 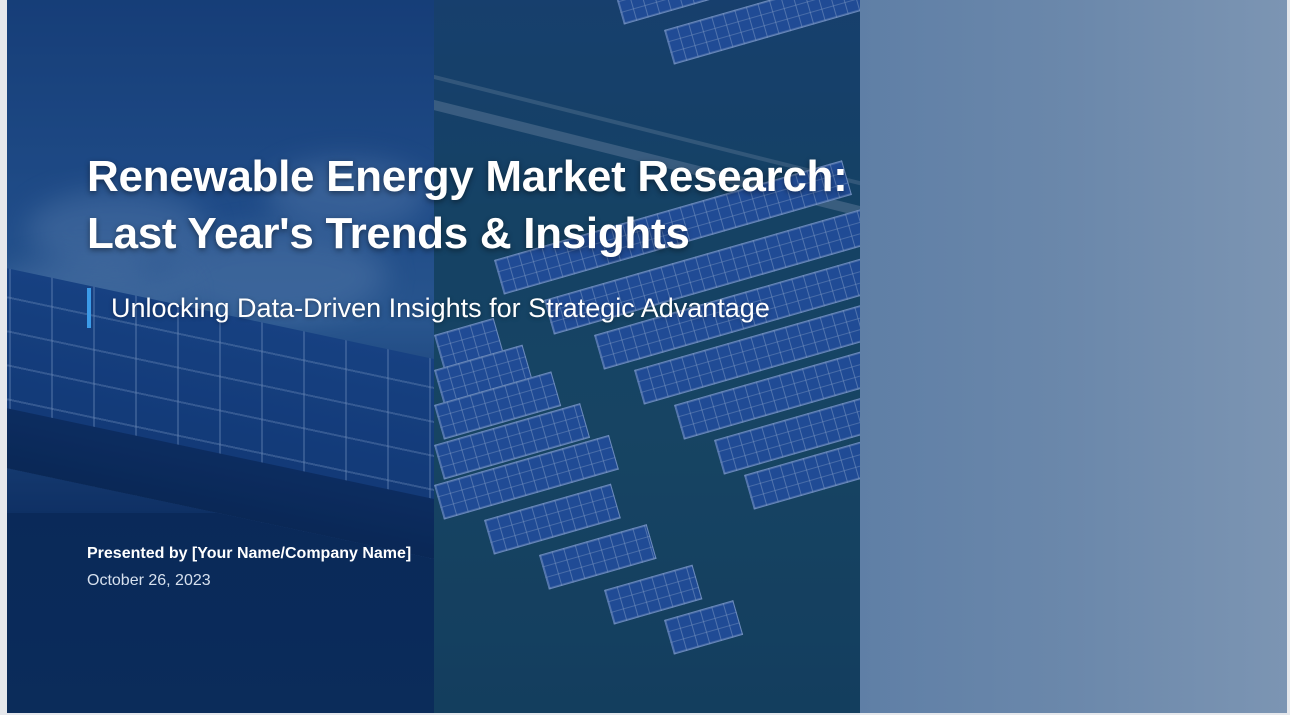 I want to click on presentation-date: October 26, 2023, so click(x=149, y=580).